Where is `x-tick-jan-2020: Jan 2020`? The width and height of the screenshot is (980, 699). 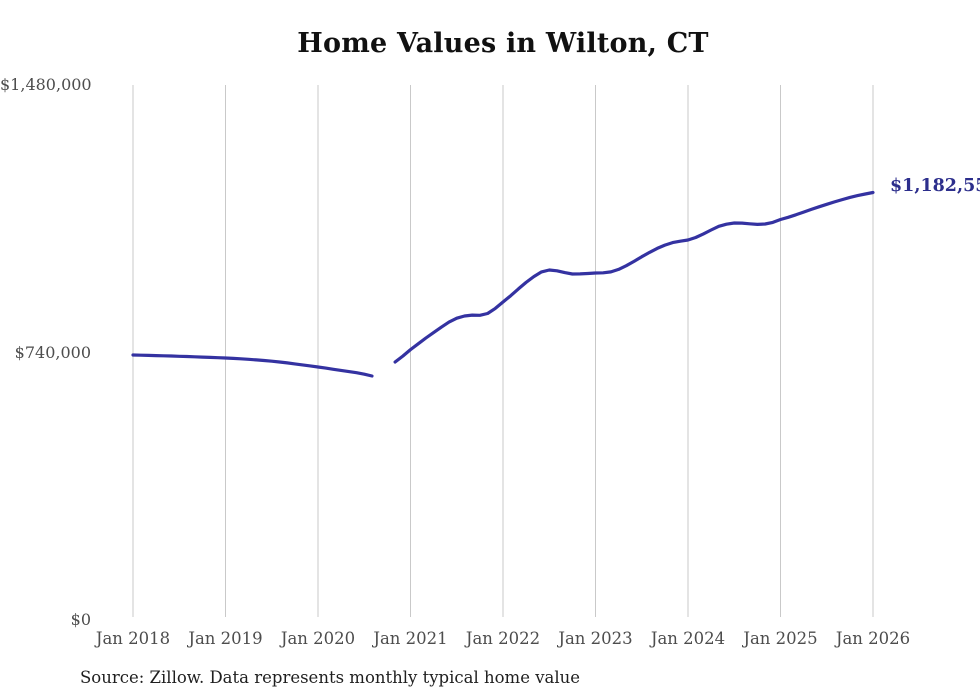
x-tick-jan-2020: Jan 2020 is located at coordinates (318, 638).